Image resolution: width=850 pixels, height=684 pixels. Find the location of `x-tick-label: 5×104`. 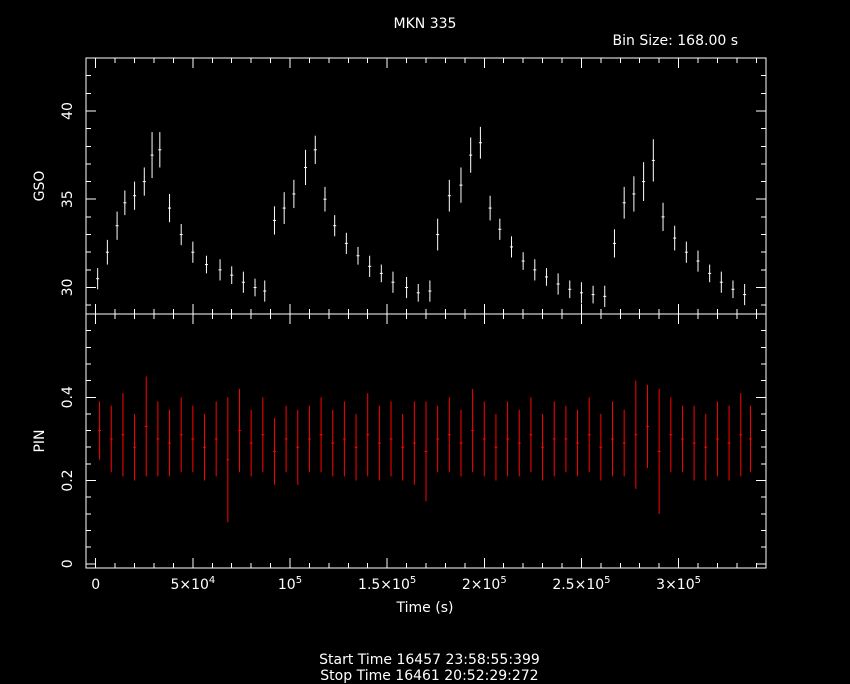

x-tick-label: 5×104 is located at coordinates (192, 584).